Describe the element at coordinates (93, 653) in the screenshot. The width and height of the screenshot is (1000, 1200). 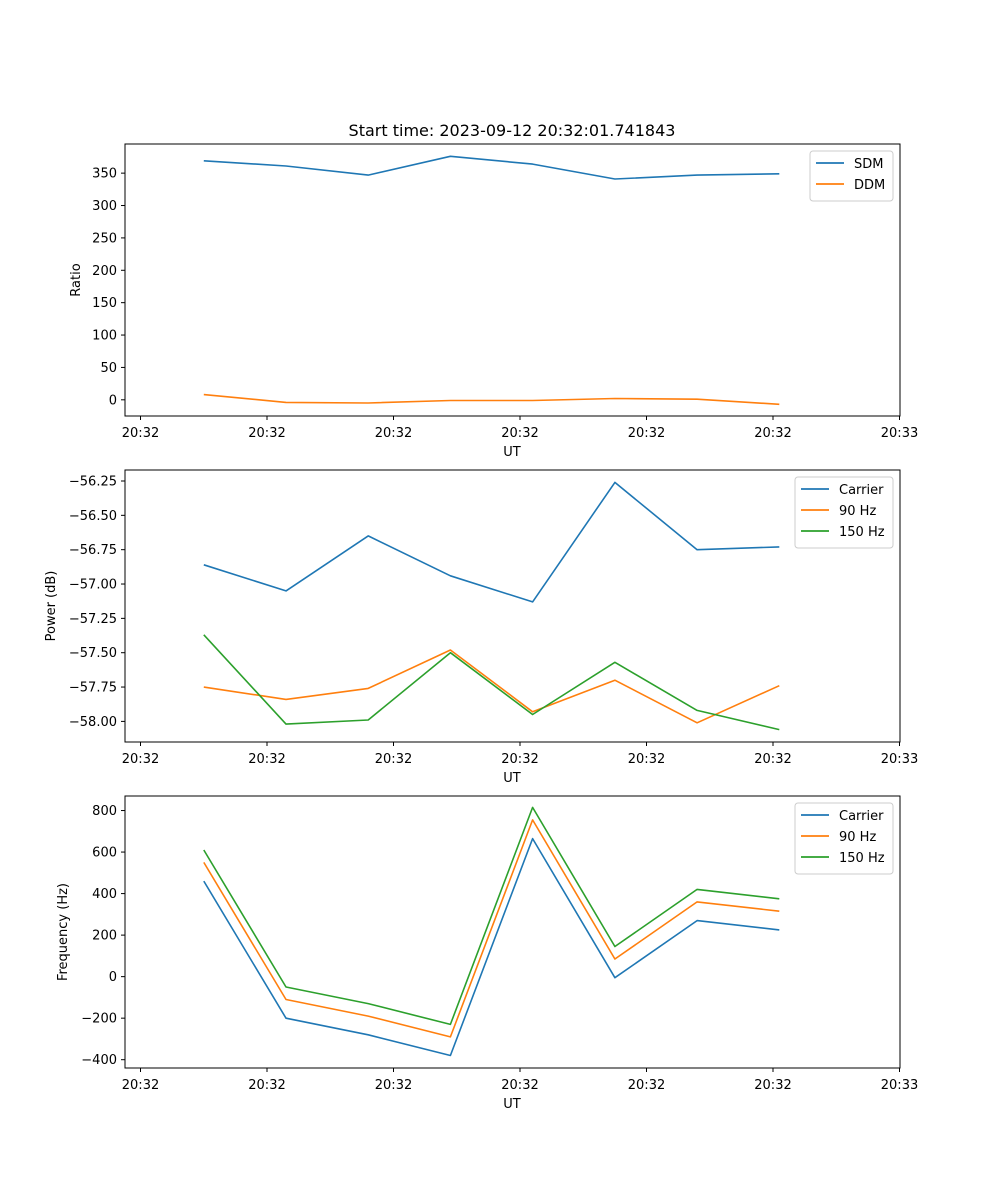
I see `y-tick-label: −57.50` at that location.